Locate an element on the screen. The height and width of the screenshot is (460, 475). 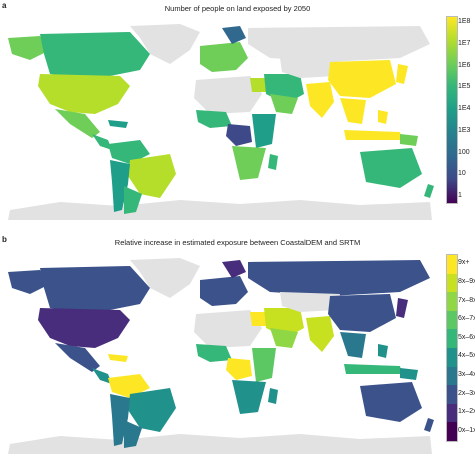
panel-a-legend-tick: 1E4 is located at coordinates (464, 108).